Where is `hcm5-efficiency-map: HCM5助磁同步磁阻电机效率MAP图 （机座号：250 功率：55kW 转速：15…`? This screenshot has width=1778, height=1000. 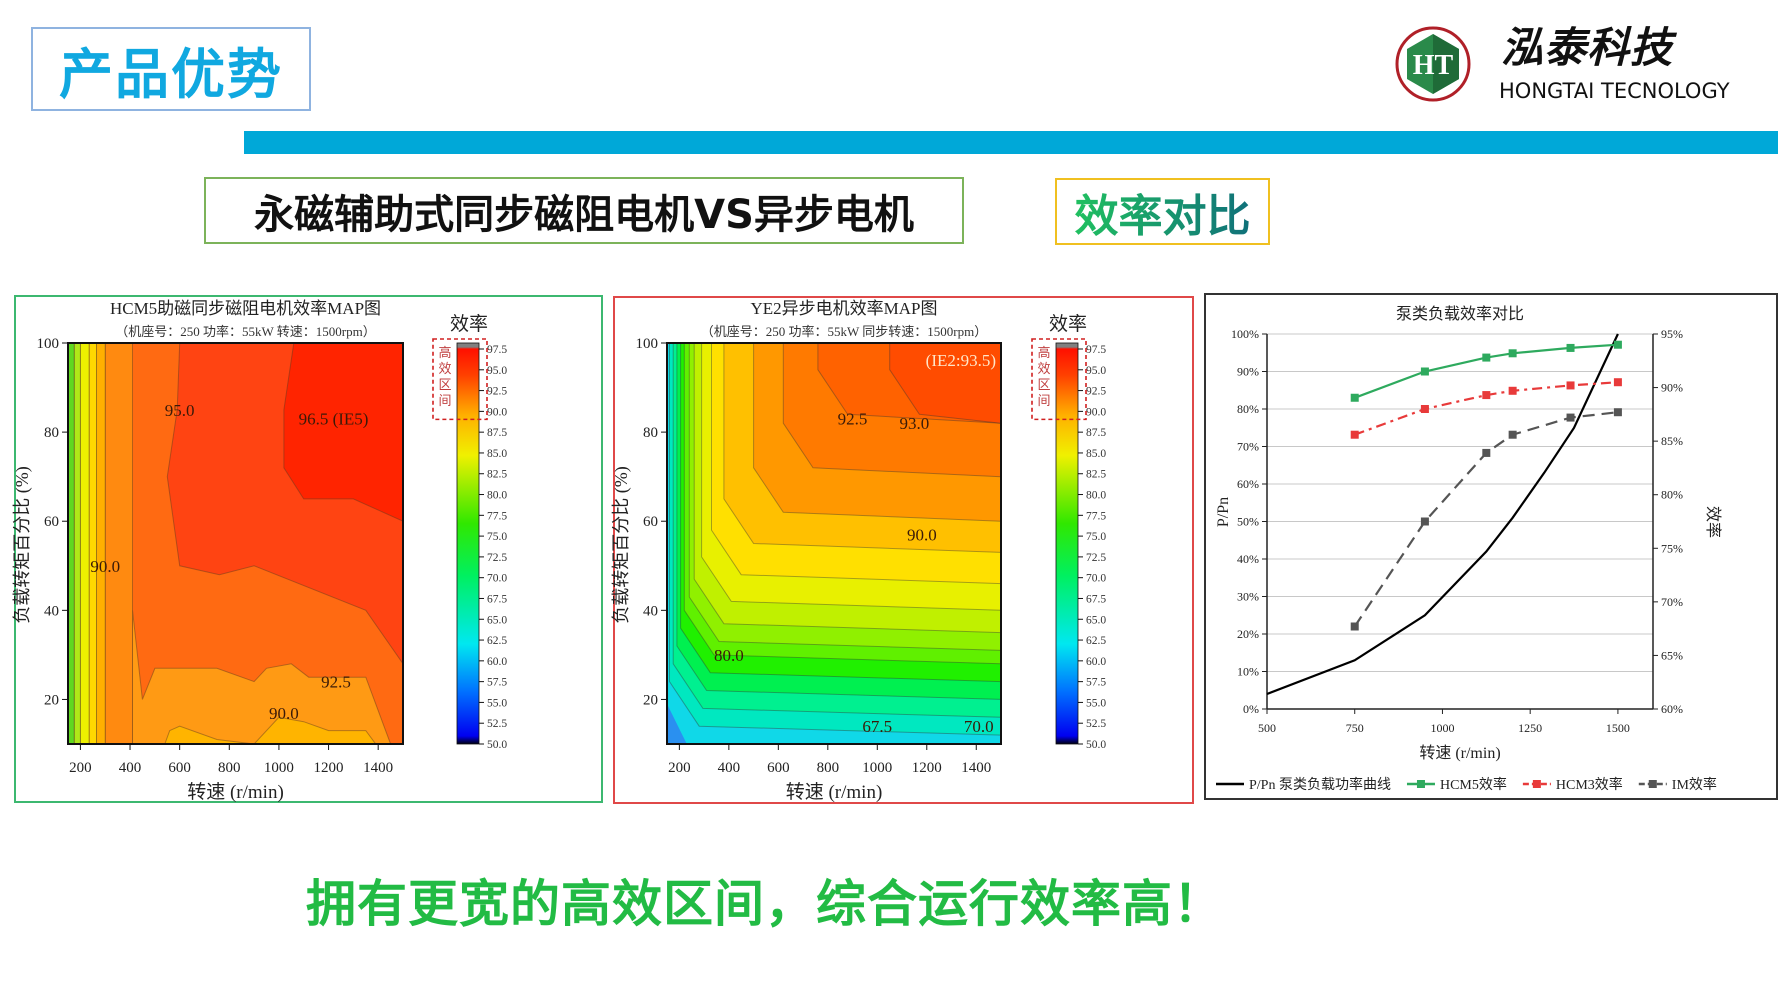 hcm5-efficiency-map: HCM5助磁同步磁阻电机效率MAP图 （机座号：250 功率：55kW 转速：15… is located at coordinates (259, 551).